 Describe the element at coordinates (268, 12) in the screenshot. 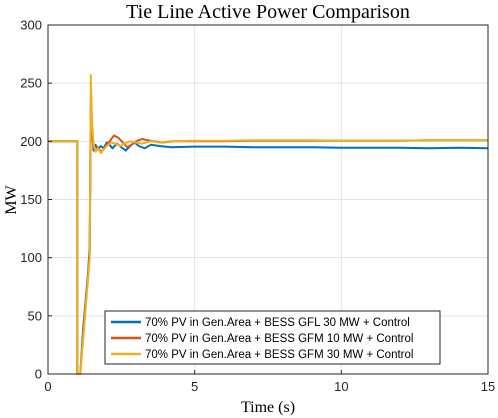

I see `chart-title: Tie Line Active Power Comparison` at that location.